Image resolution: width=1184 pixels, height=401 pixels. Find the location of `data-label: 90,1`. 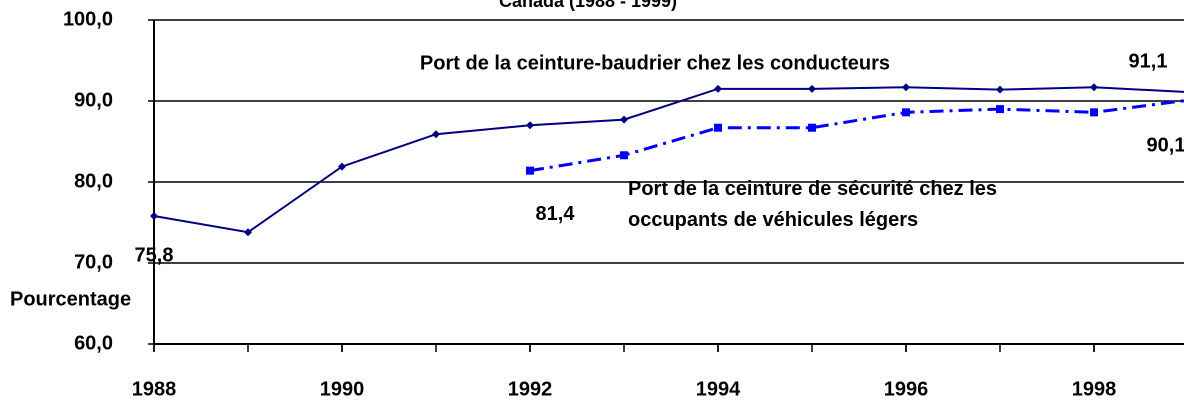

data-label: 90,1 is located at coordinates (1165, 145).